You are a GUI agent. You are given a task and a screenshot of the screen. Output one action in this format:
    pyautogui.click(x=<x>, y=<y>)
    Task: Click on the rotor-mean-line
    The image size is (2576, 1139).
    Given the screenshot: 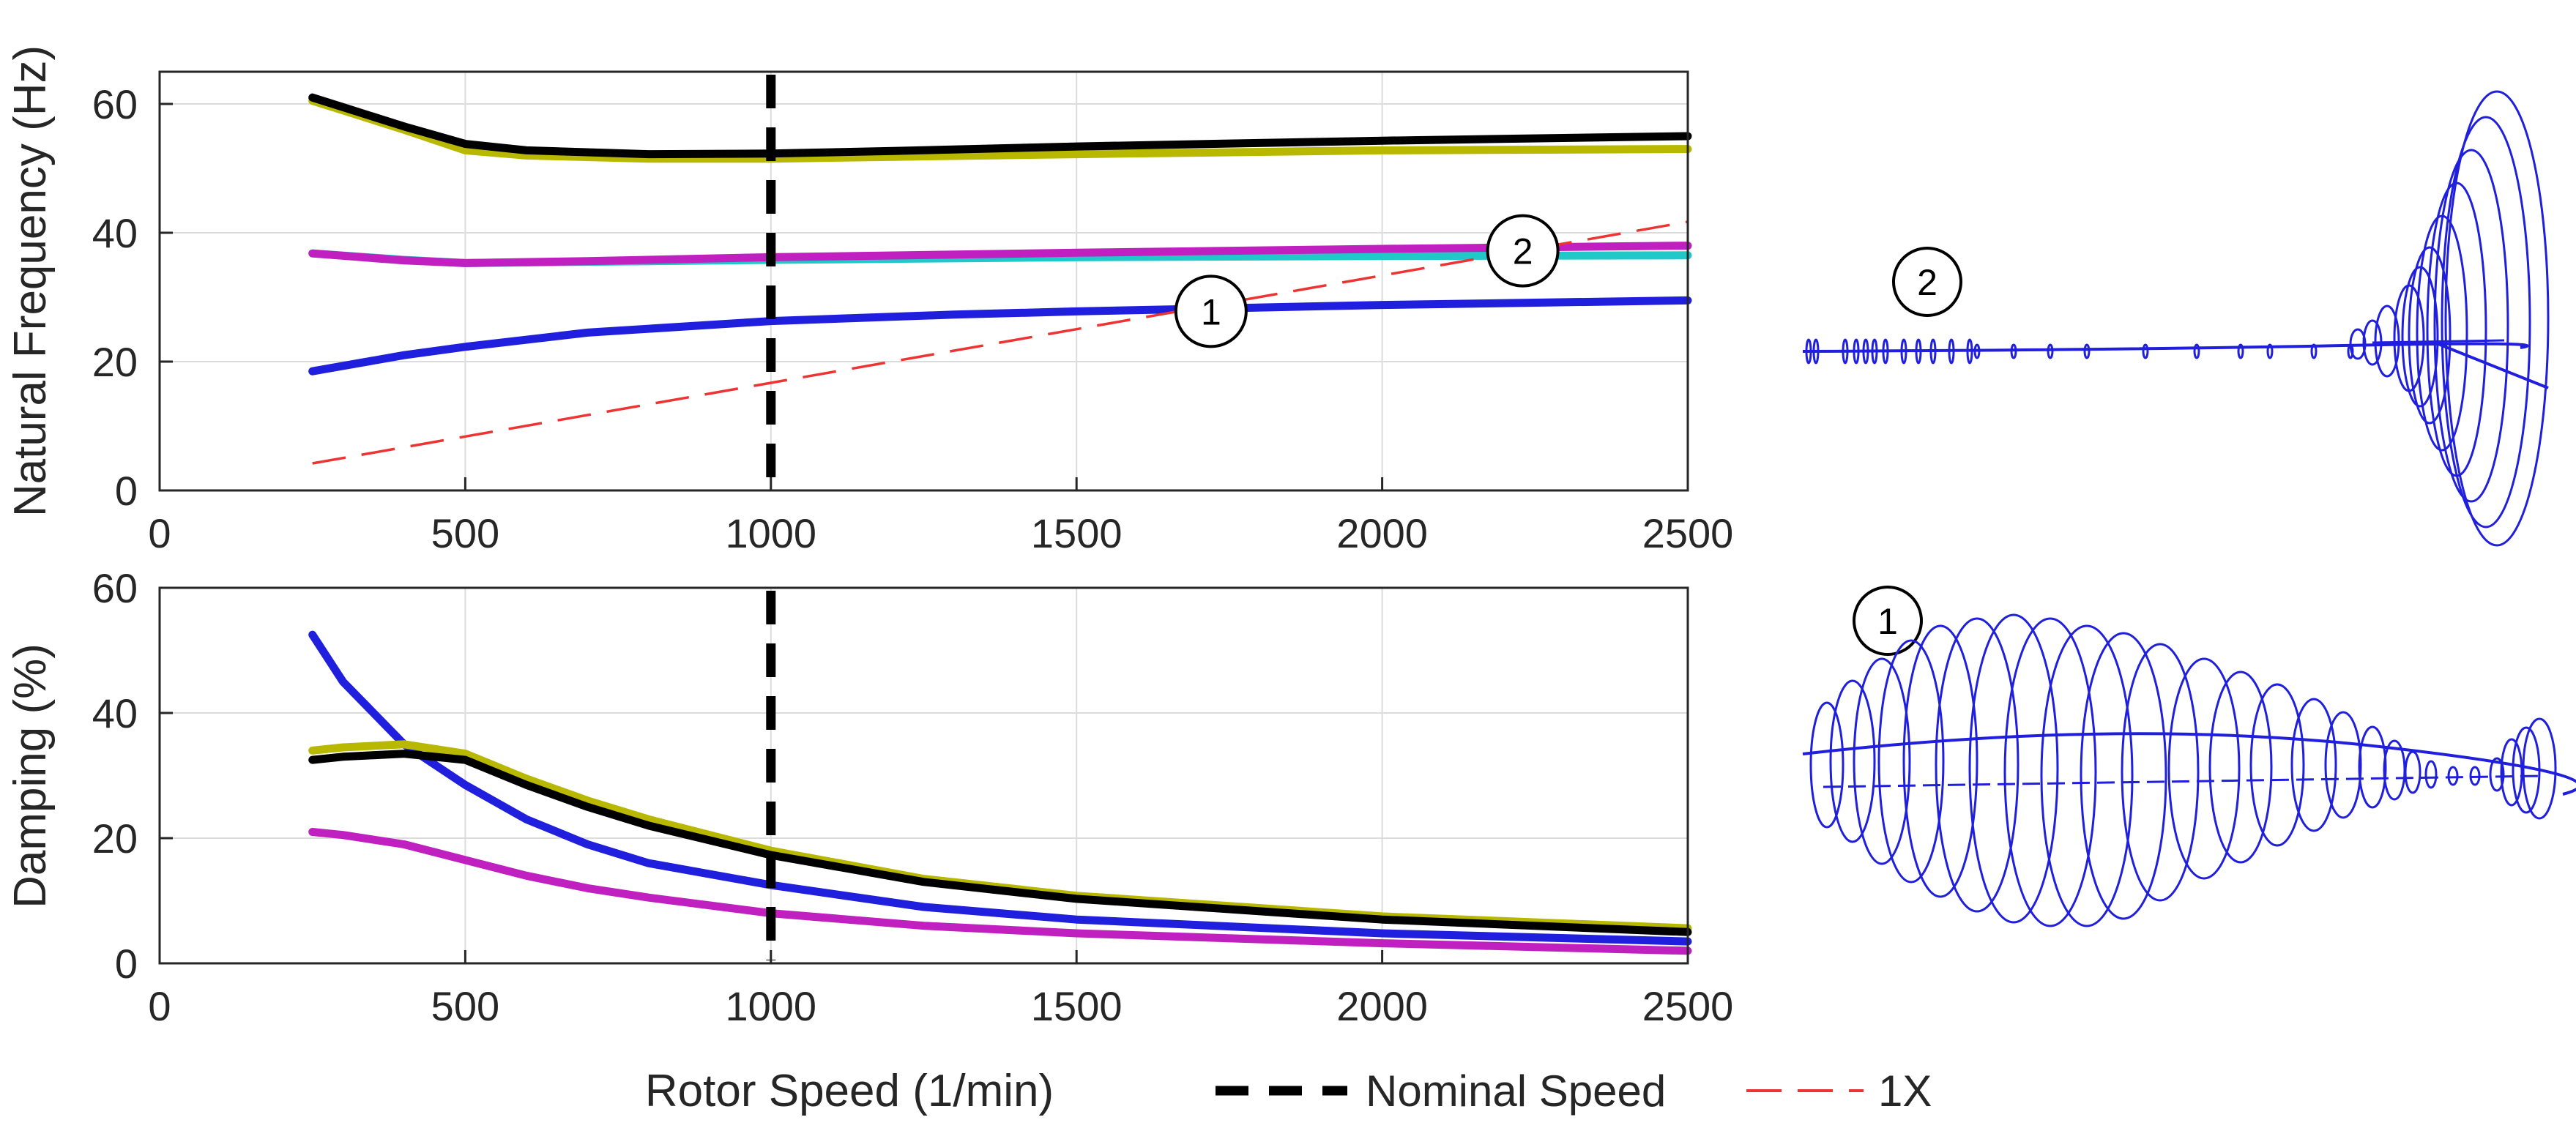 What is the action you would take?
    pyautogui.click(x=2182, y=781)
    